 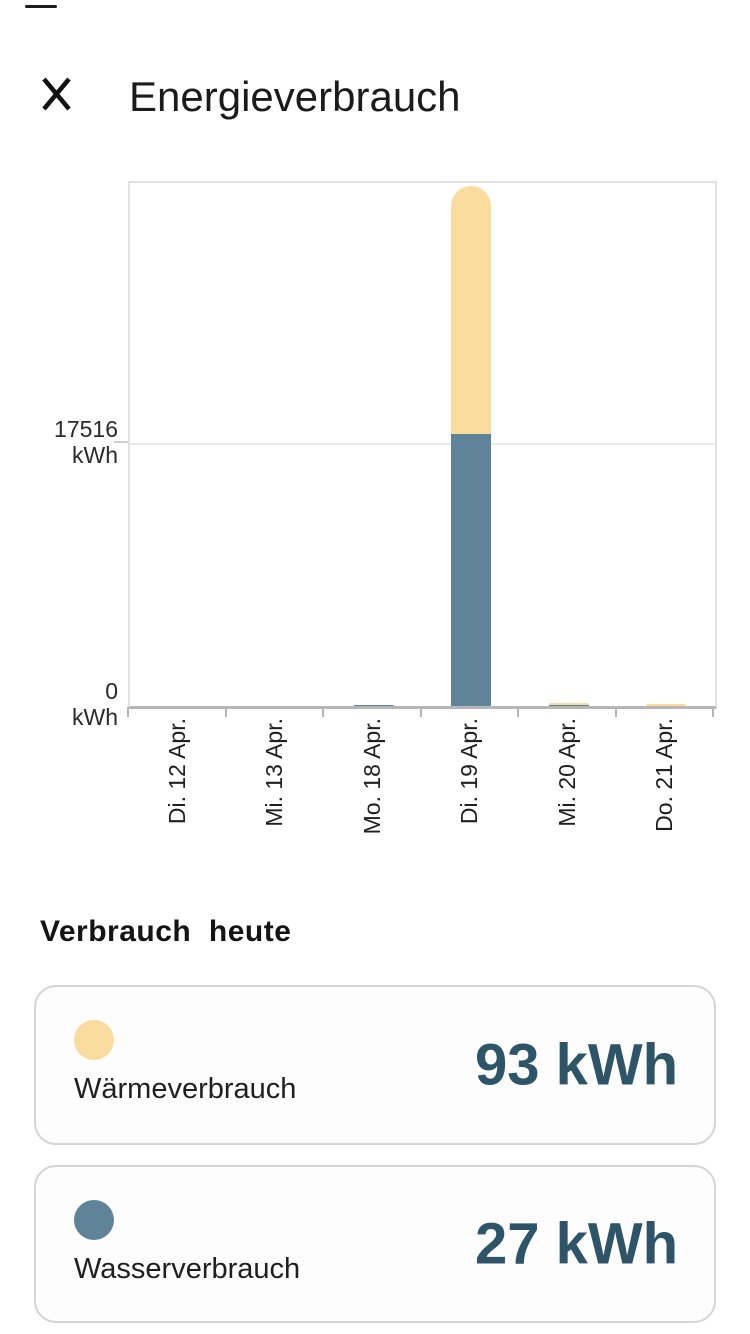 I want to click on card-label: Wasserverbrauch, so click(x=187, y=1269).